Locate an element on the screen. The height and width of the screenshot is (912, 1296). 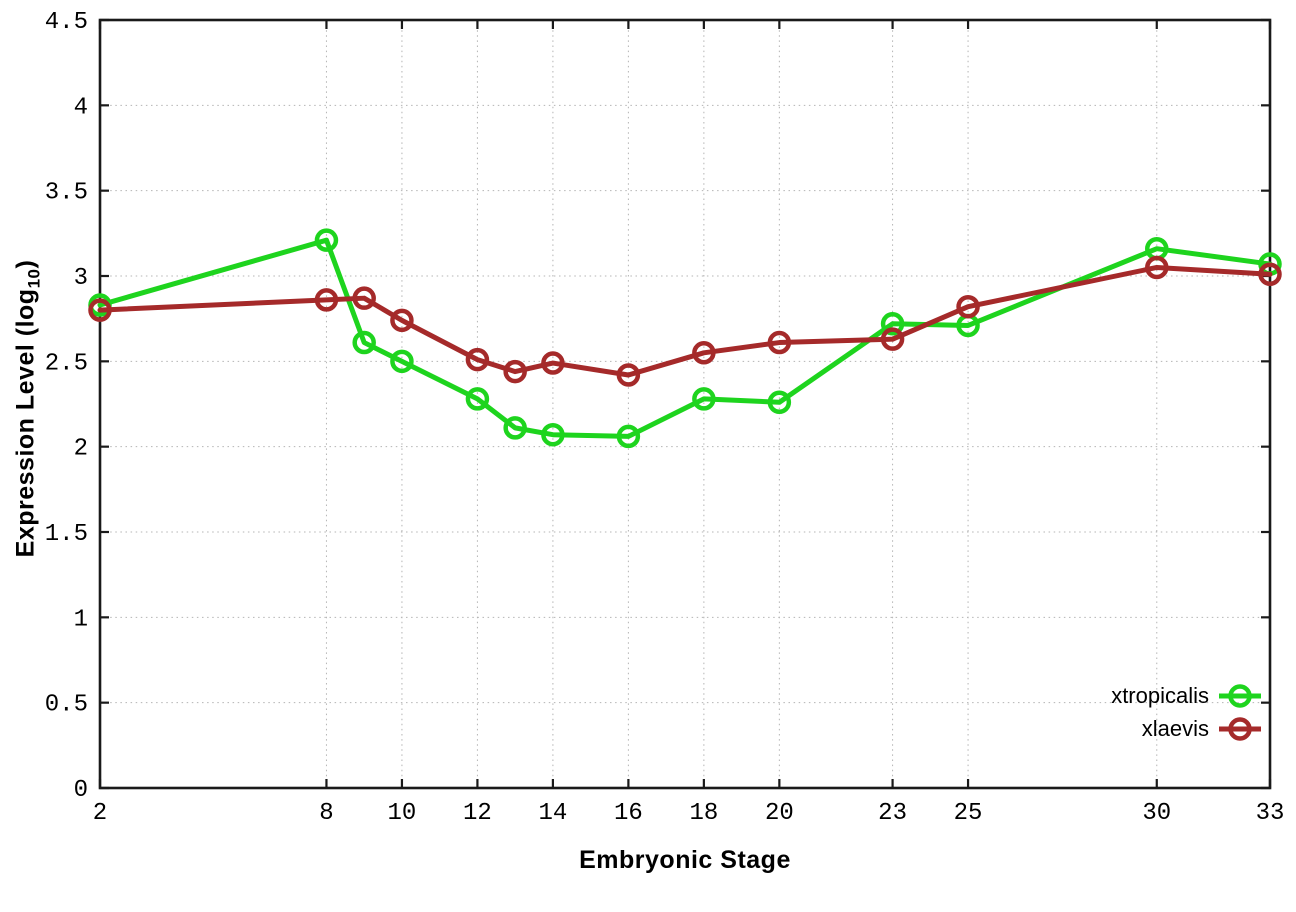
svg-text: 30 is located at coordinates (1156, 813).